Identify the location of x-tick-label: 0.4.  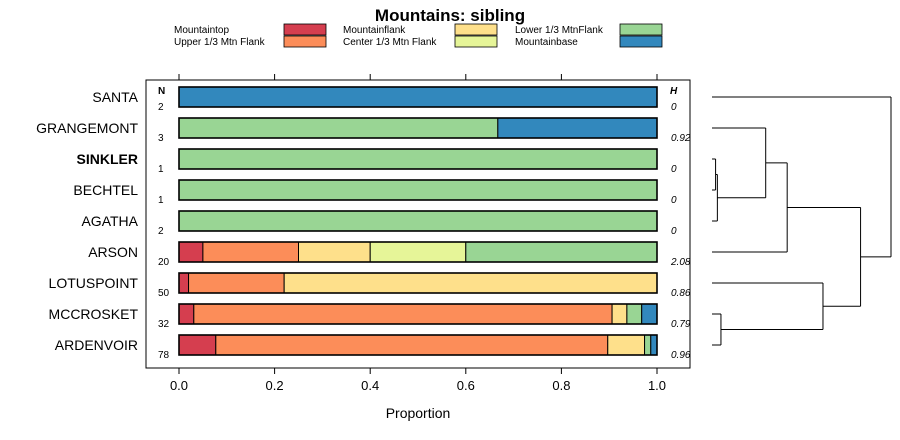
(370, 385).